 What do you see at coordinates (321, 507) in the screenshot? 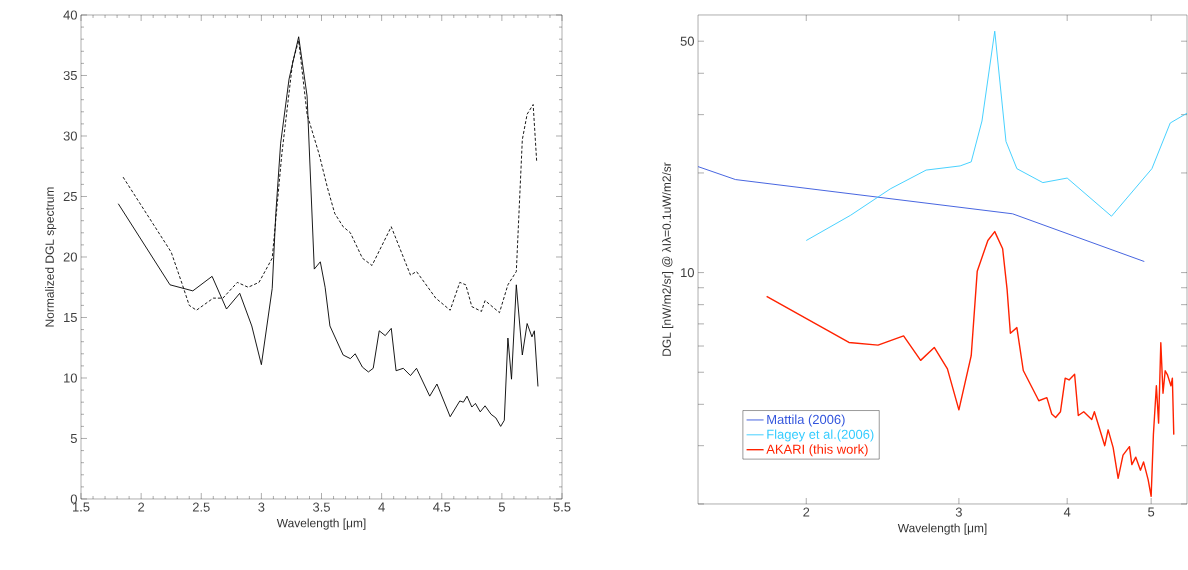
I see `x-tick-label: 3.5` at bounding box center [321, 507].